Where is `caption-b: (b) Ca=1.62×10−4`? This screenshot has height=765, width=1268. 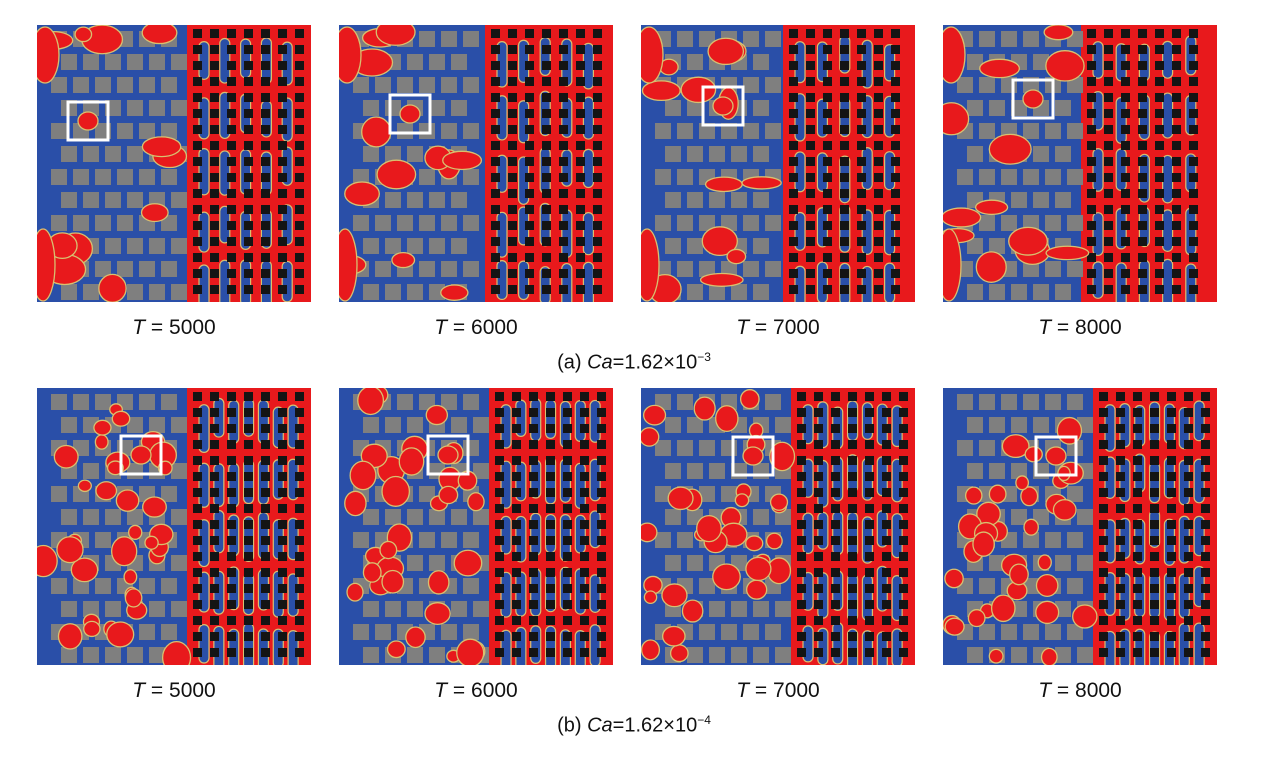 caption-b: (b) Ca=1.62×10−4 is located at coordinates (634, 725).